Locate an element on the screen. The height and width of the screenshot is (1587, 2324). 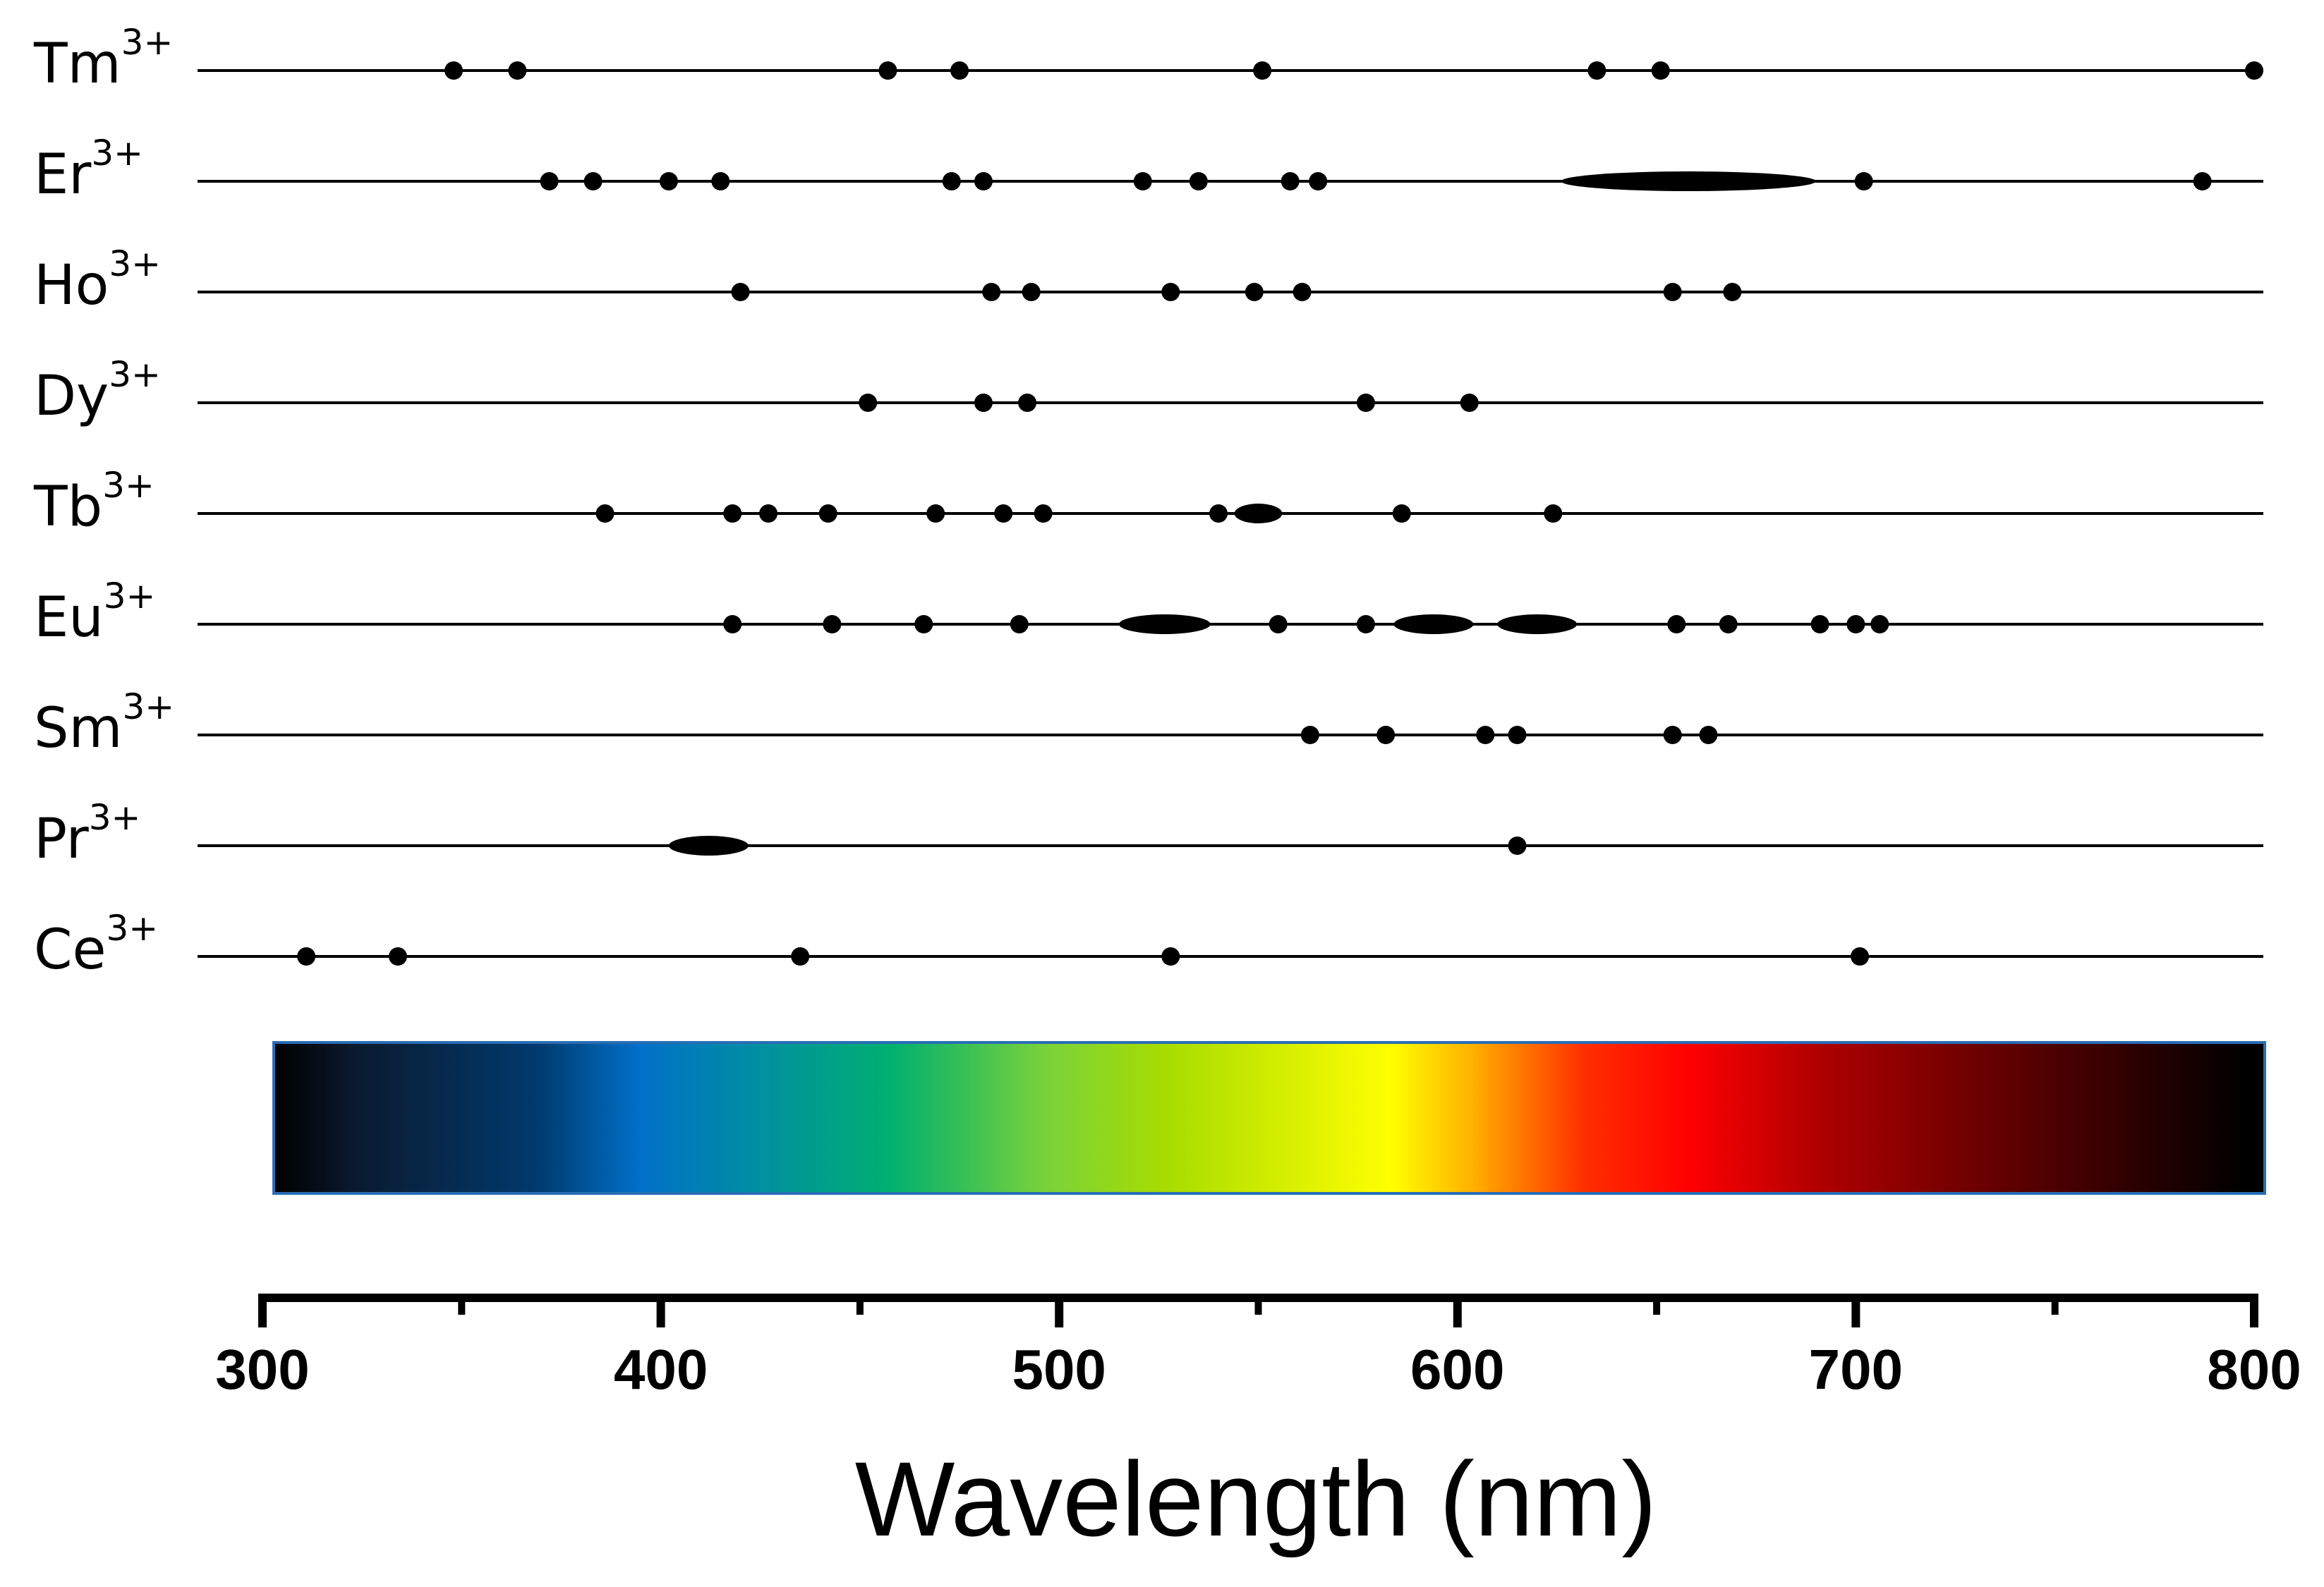
series-tb is located at coordinates (1230, 513).